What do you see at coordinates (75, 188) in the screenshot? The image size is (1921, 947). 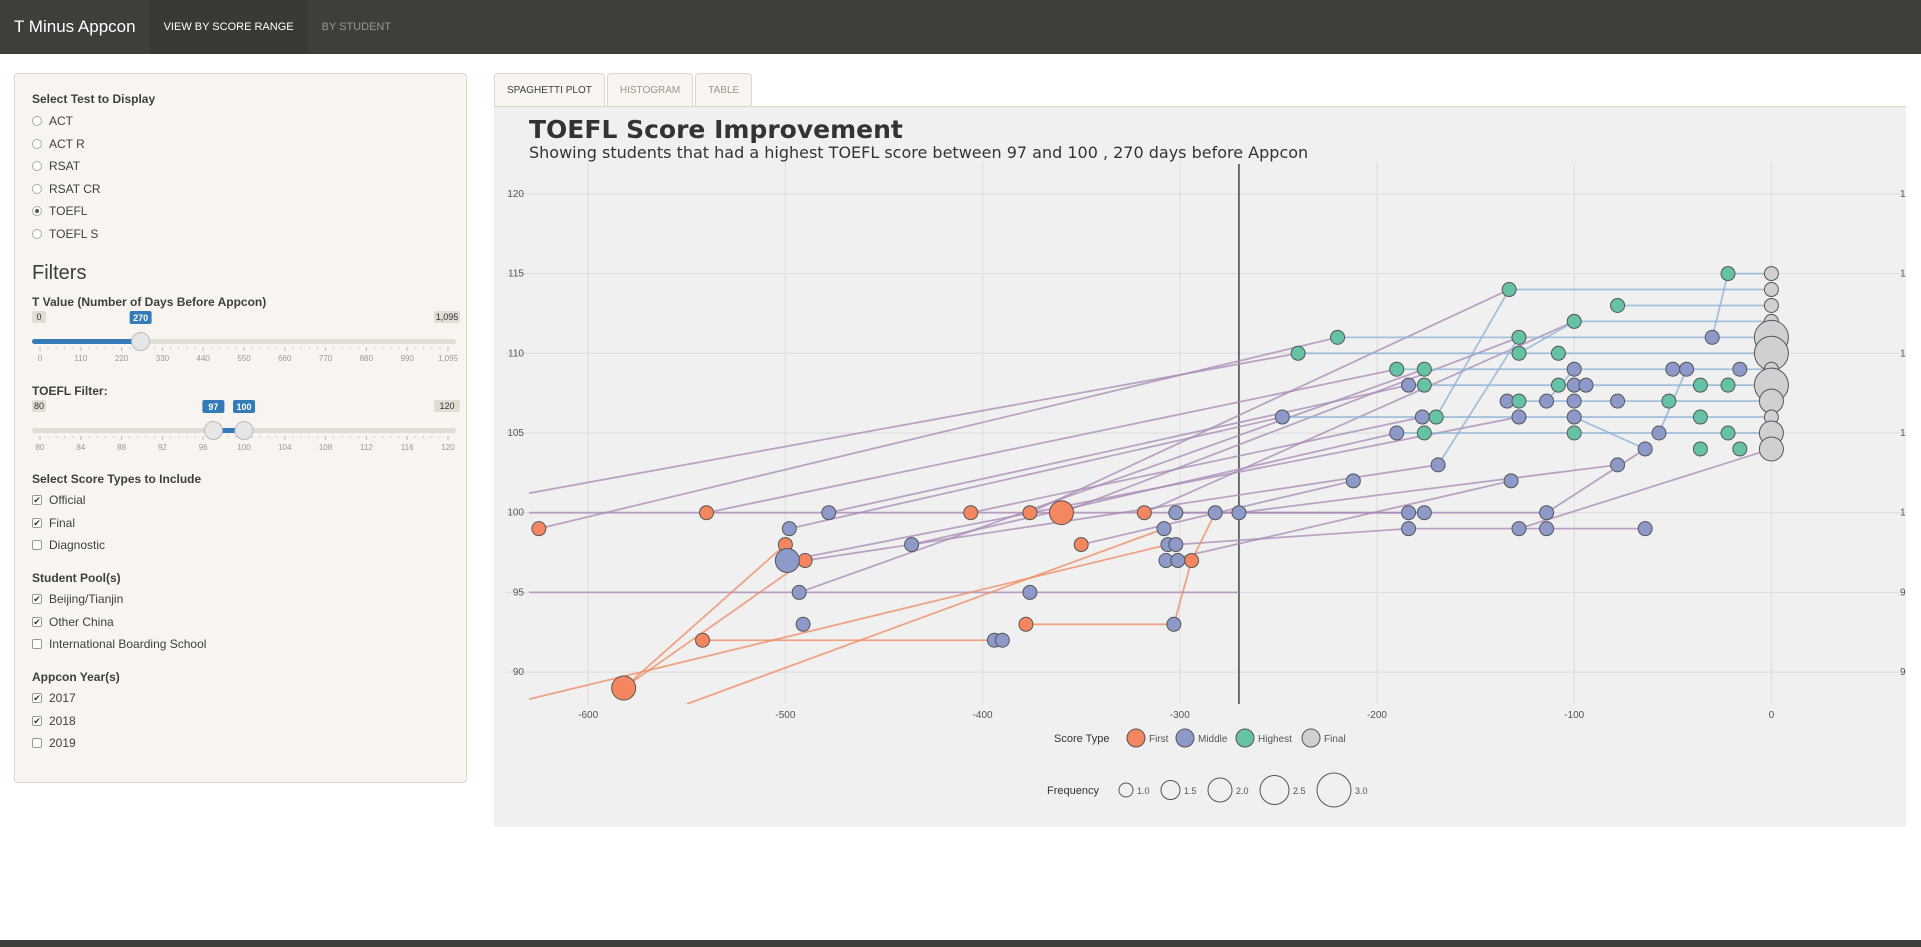 I see `option-label: RSAT CR` at bounding box center [75, 188].